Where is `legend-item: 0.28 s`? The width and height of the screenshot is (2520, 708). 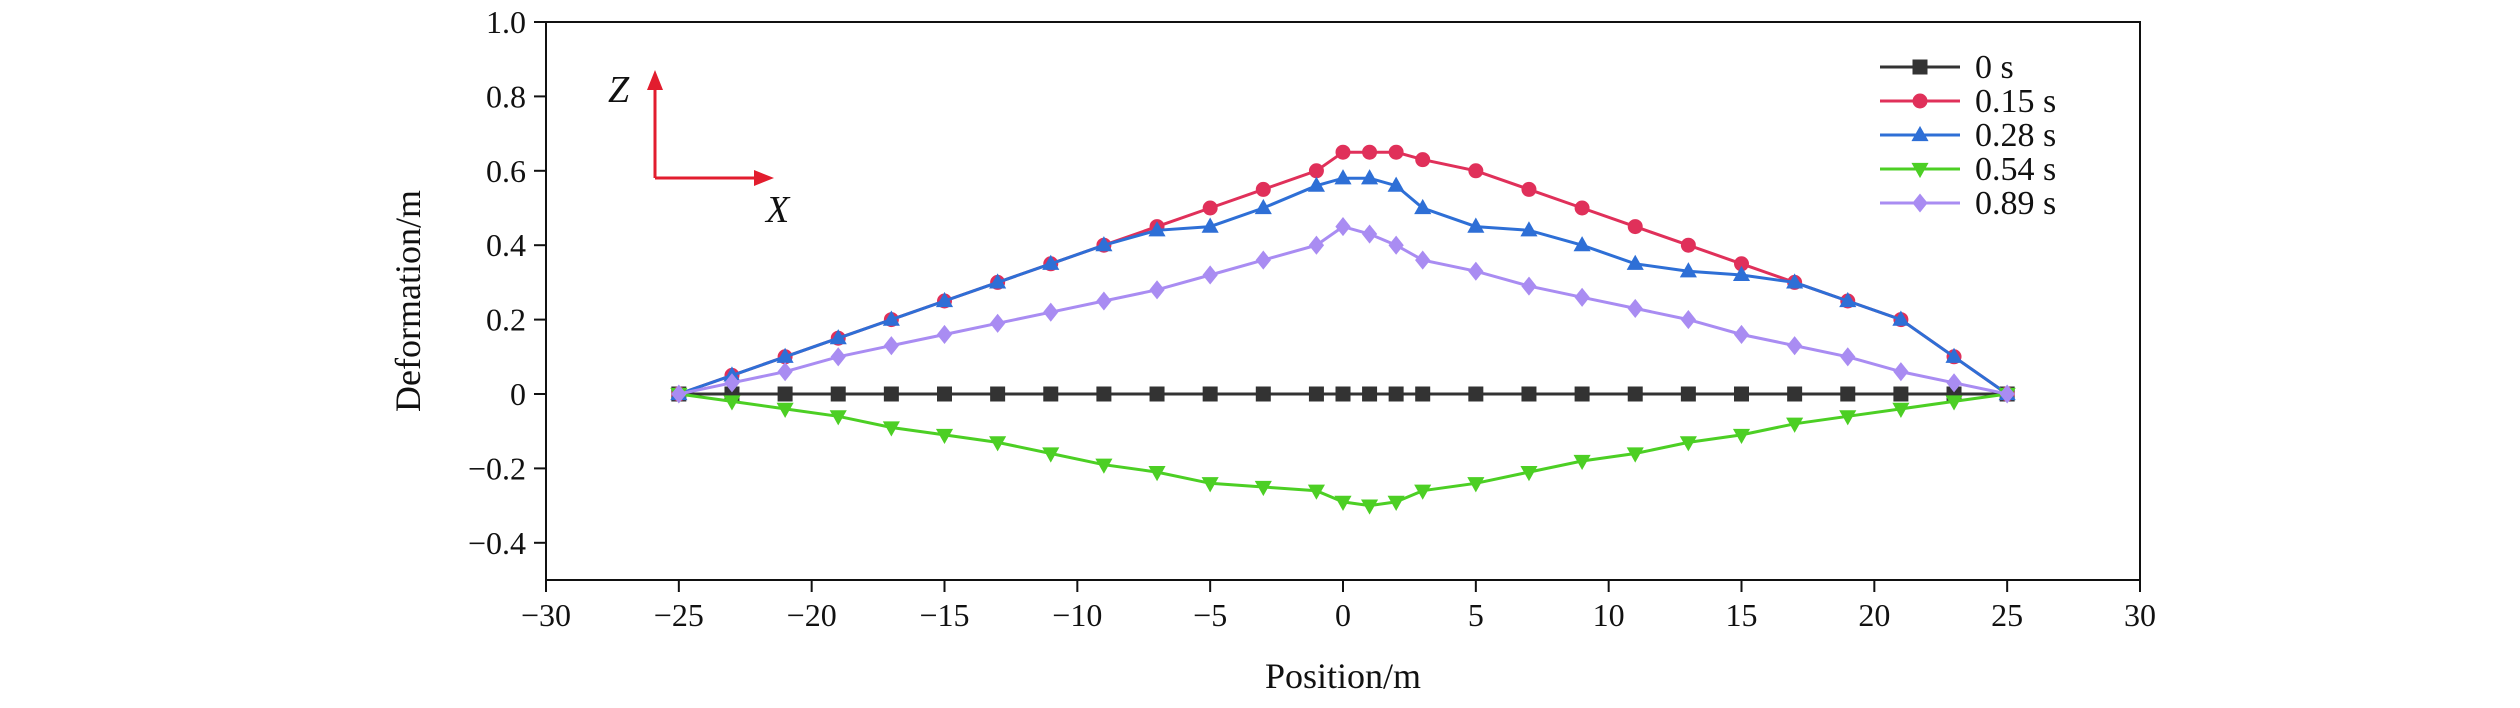 legend-item: 0.28 s is located at coordinates (1968, 135).